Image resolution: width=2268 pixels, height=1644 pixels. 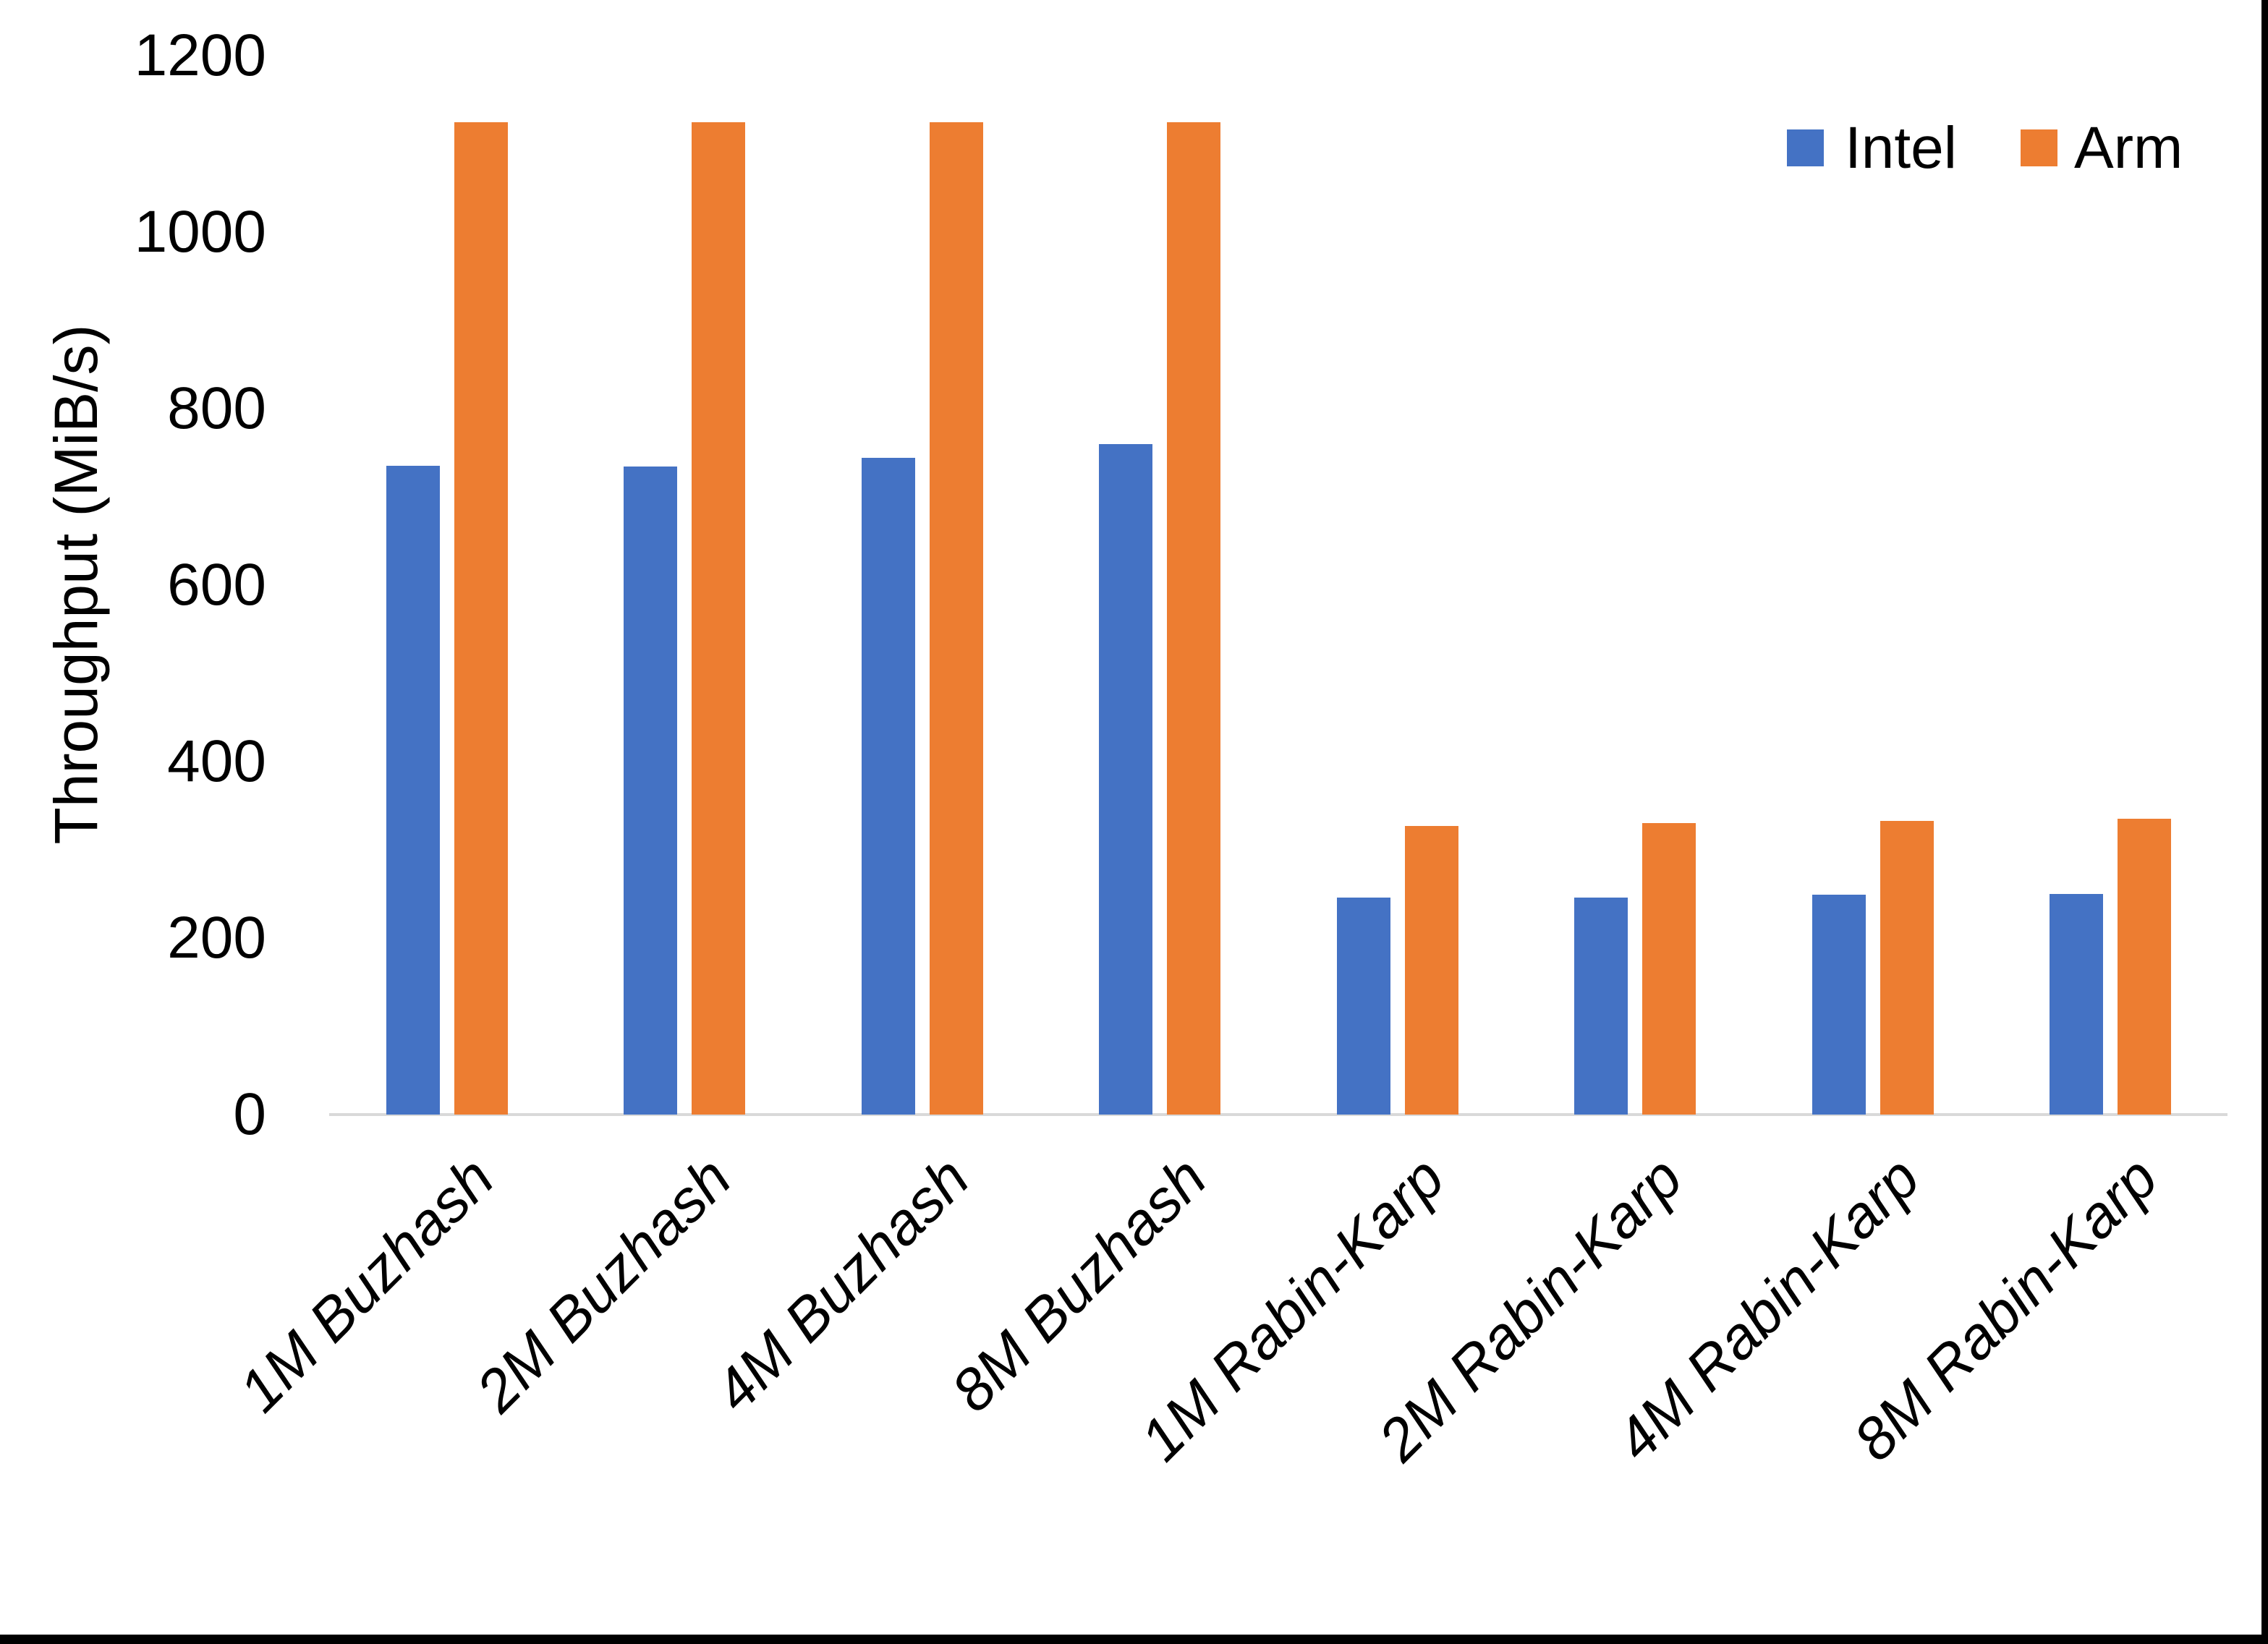 What do you see at coordinates (604, 1284) in the screenshot?
I see `x-label-2m-buzhash: 2M Buzhash` at bounding box center [604, 1284].